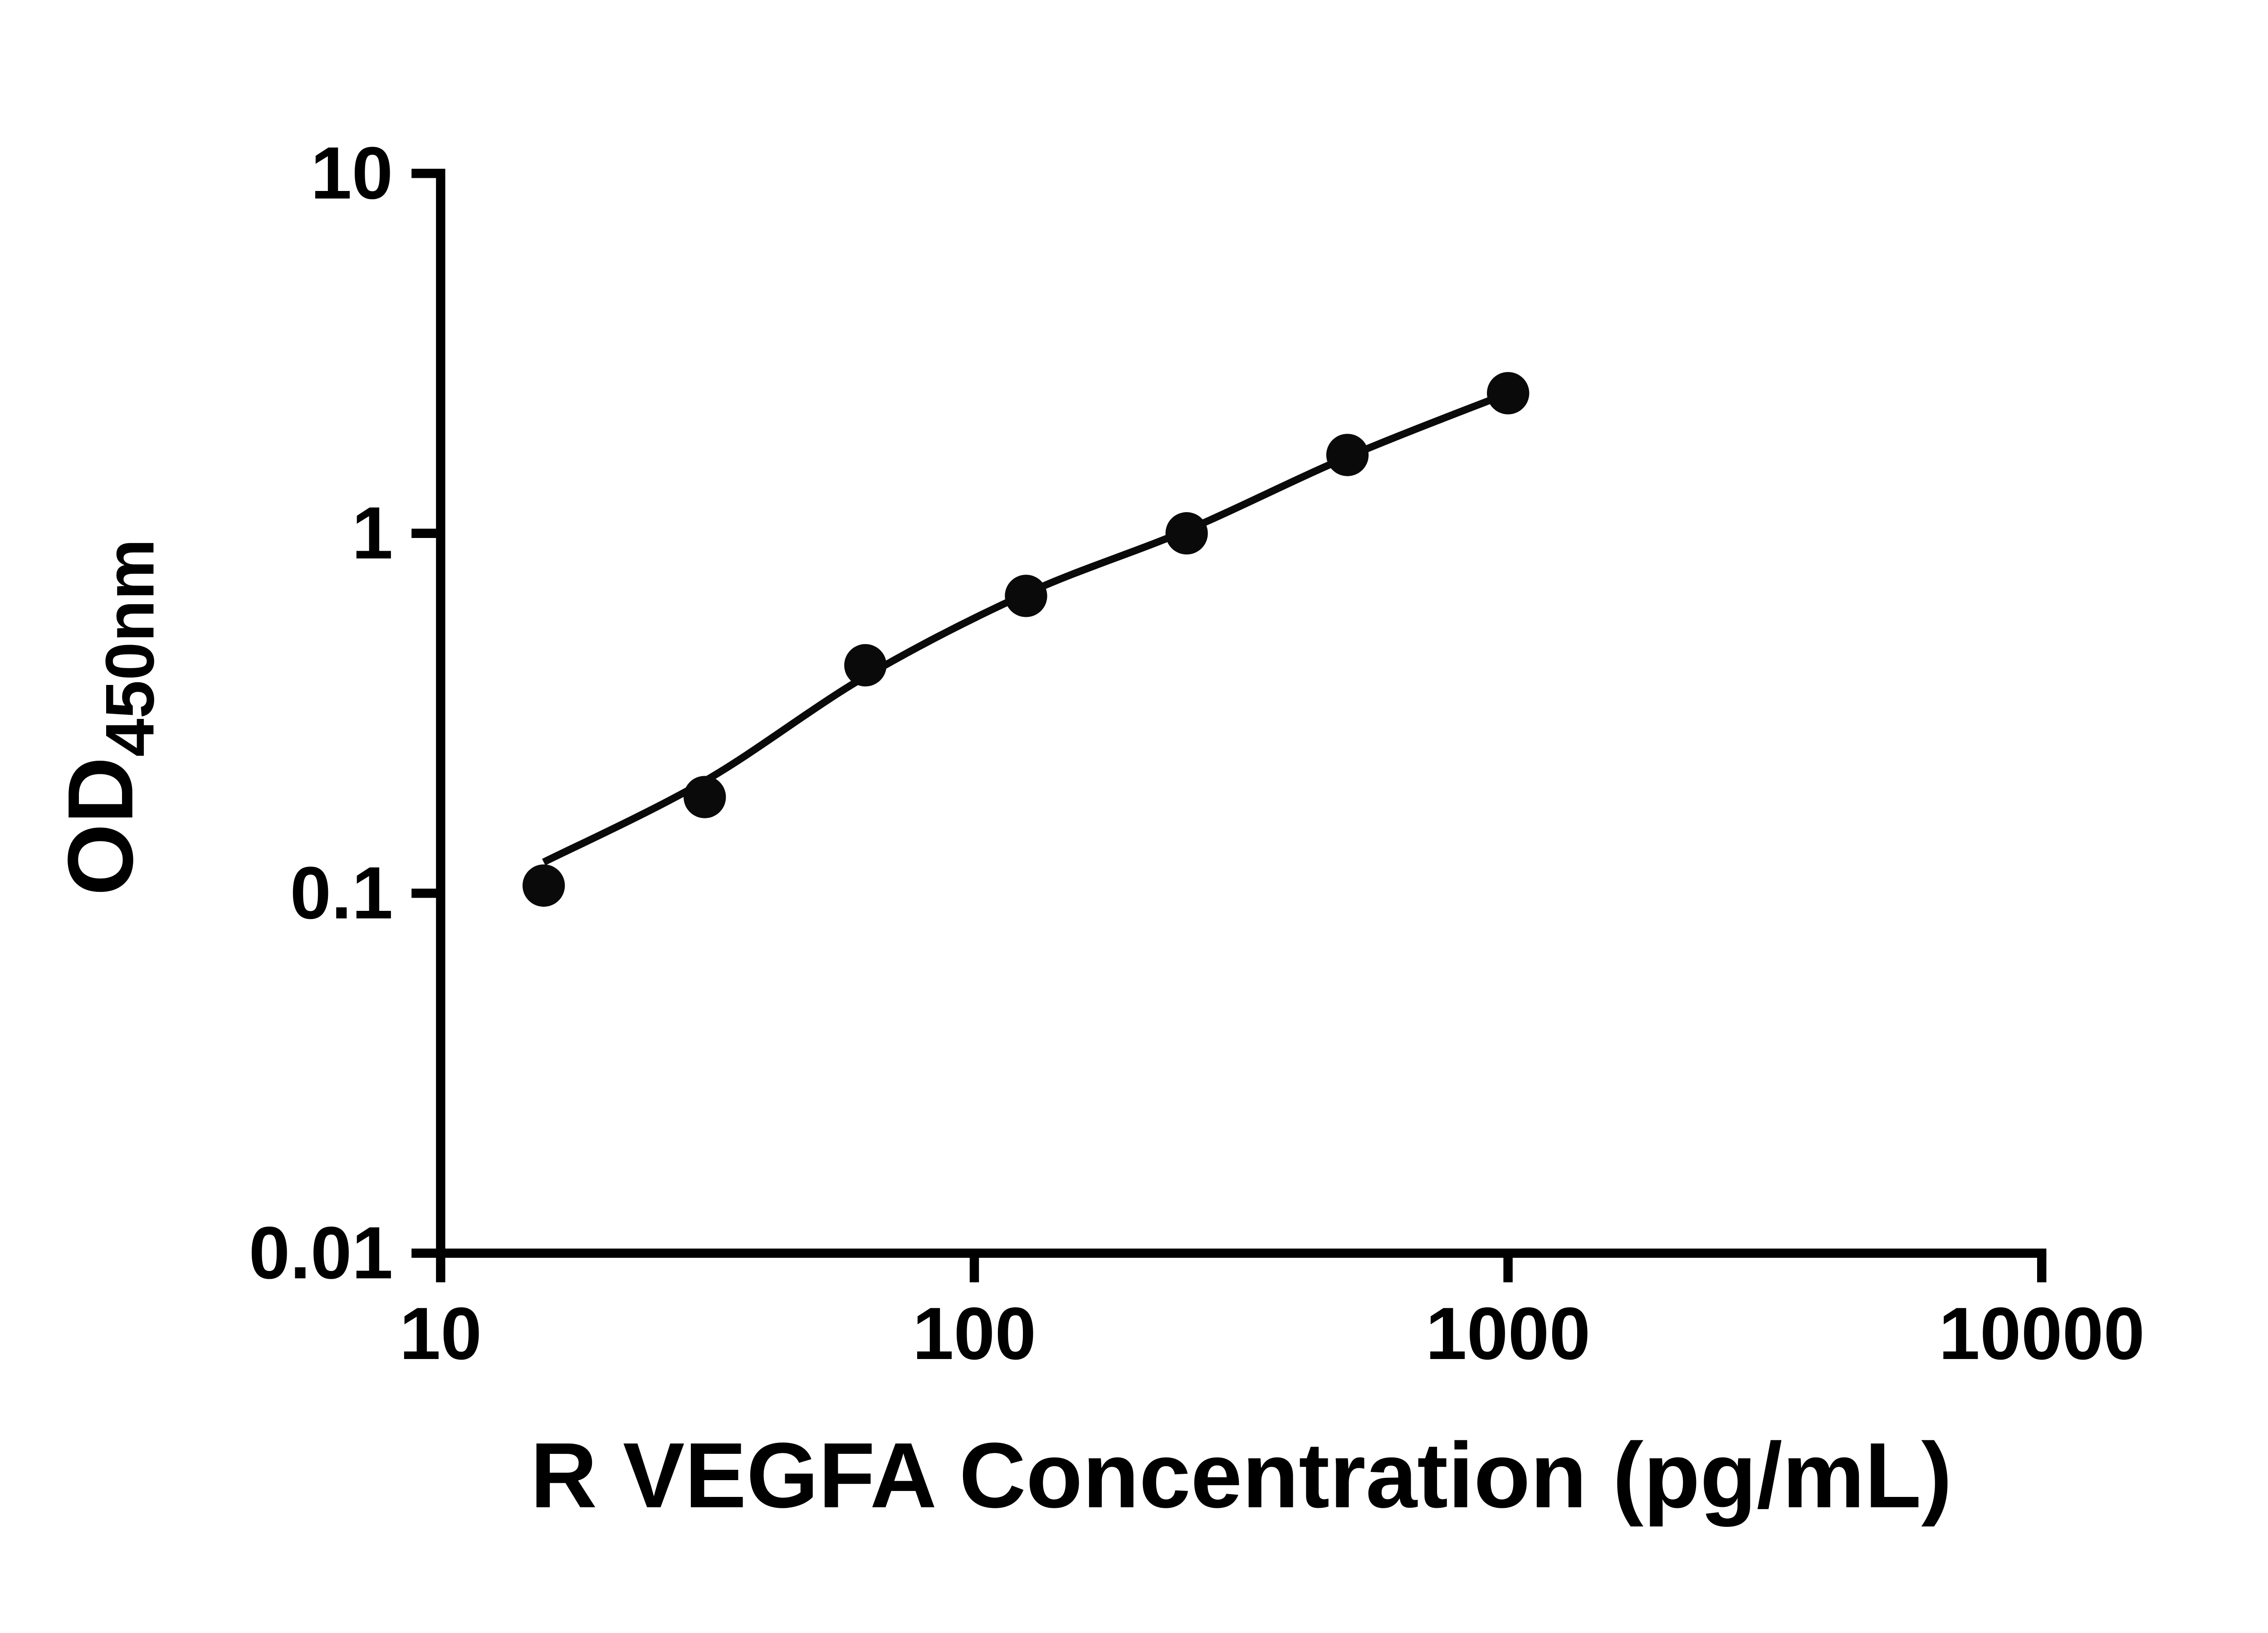 The image size is (2268, 1633). Describe the element at coordinates (441, 1333) in the screenshot. I see `x-tick-label: 10` at that location.